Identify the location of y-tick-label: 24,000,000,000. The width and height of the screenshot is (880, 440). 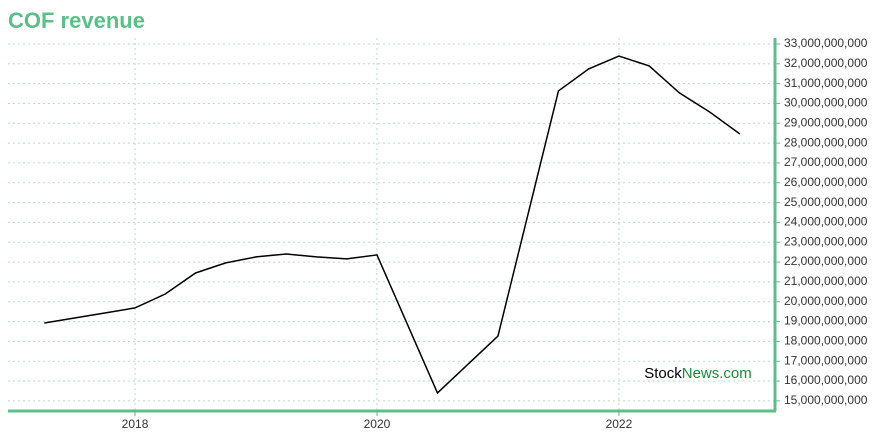
(826, 222).